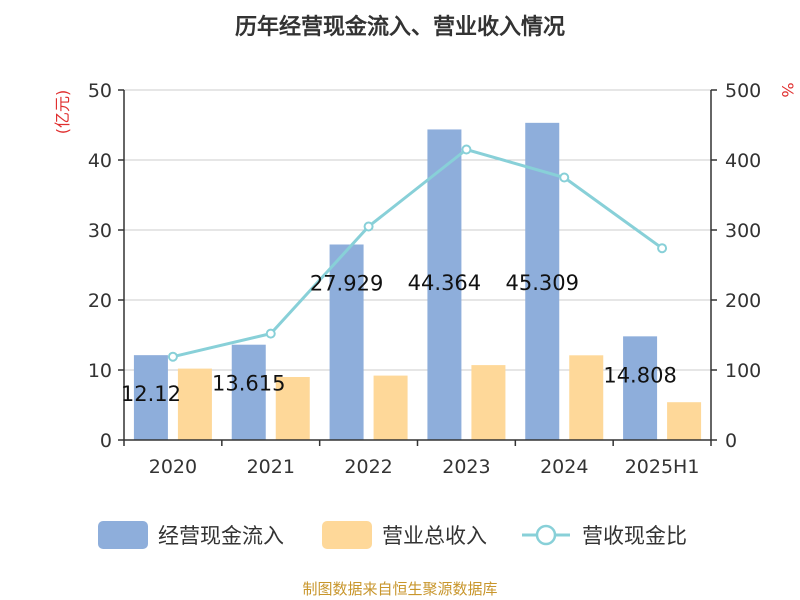  I want to click on y-right-tick-label: 500, so click(743, 91).